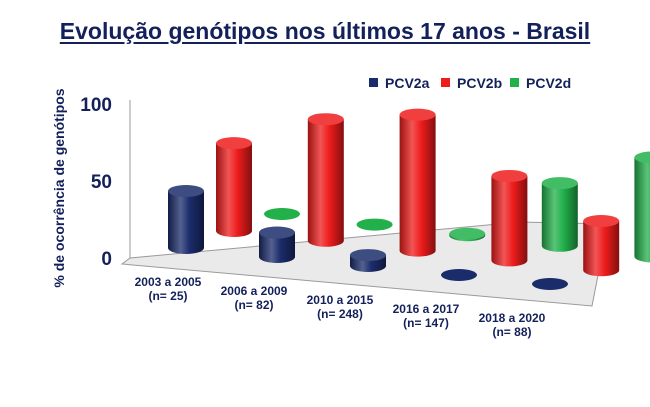 The width and height of the screenshot is (650, 407). What do you see at coordinates (168, 282) in the screenshot?
I see `x-category-label: 2003 a 2005` at bounding box center [168, 282].